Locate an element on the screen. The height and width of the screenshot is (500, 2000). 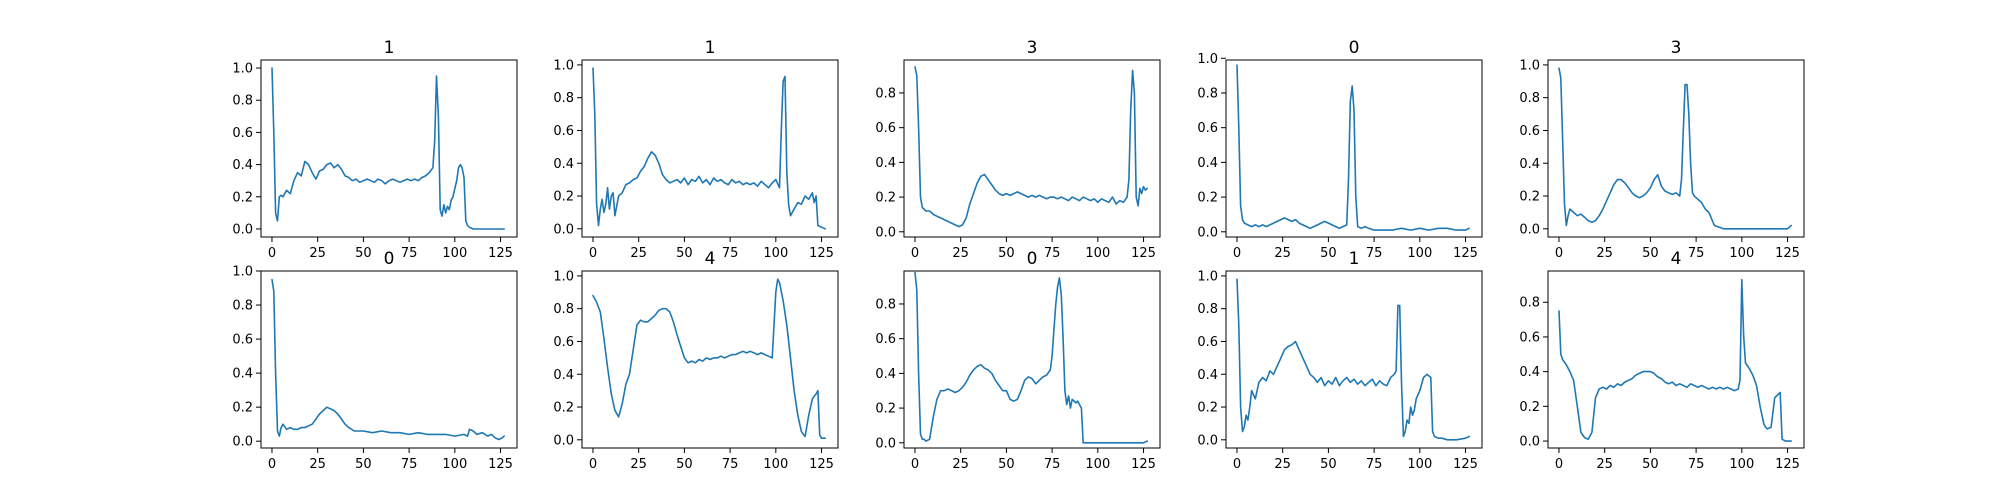
subplot-8: 0 25 50 75 100 125 0.0 0.2 0.4 0.6 0.8 0 is located at coordinates (1018, 360).